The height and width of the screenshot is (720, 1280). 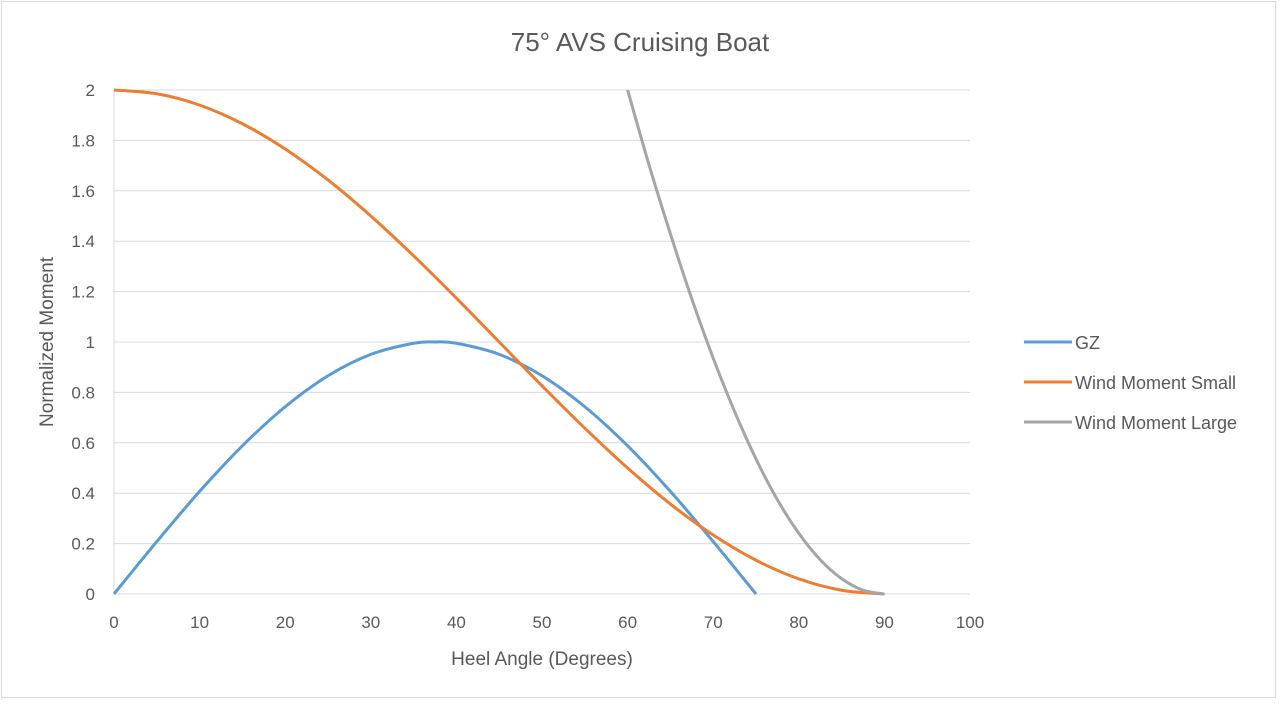 What do you see at coordinates (640, 42) in the screenshot?
I see `chart-title: 75° AVS Cruising Boat` at bounding box center [640, 42].